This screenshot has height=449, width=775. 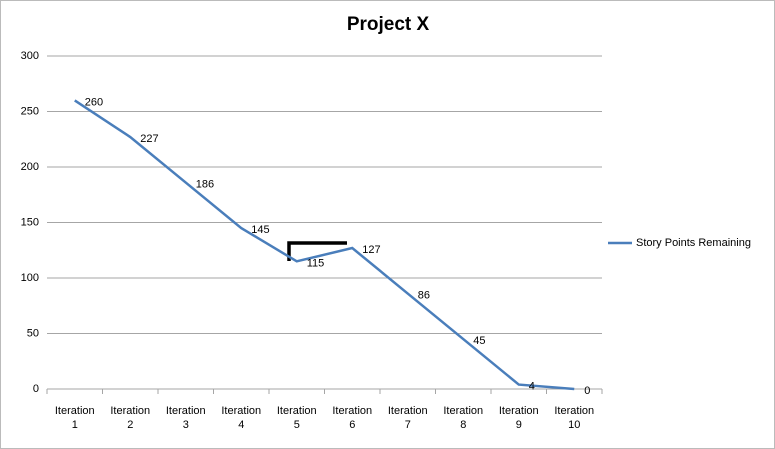 I want to click on y-tick-label: 250, so click(x=30, y=111).